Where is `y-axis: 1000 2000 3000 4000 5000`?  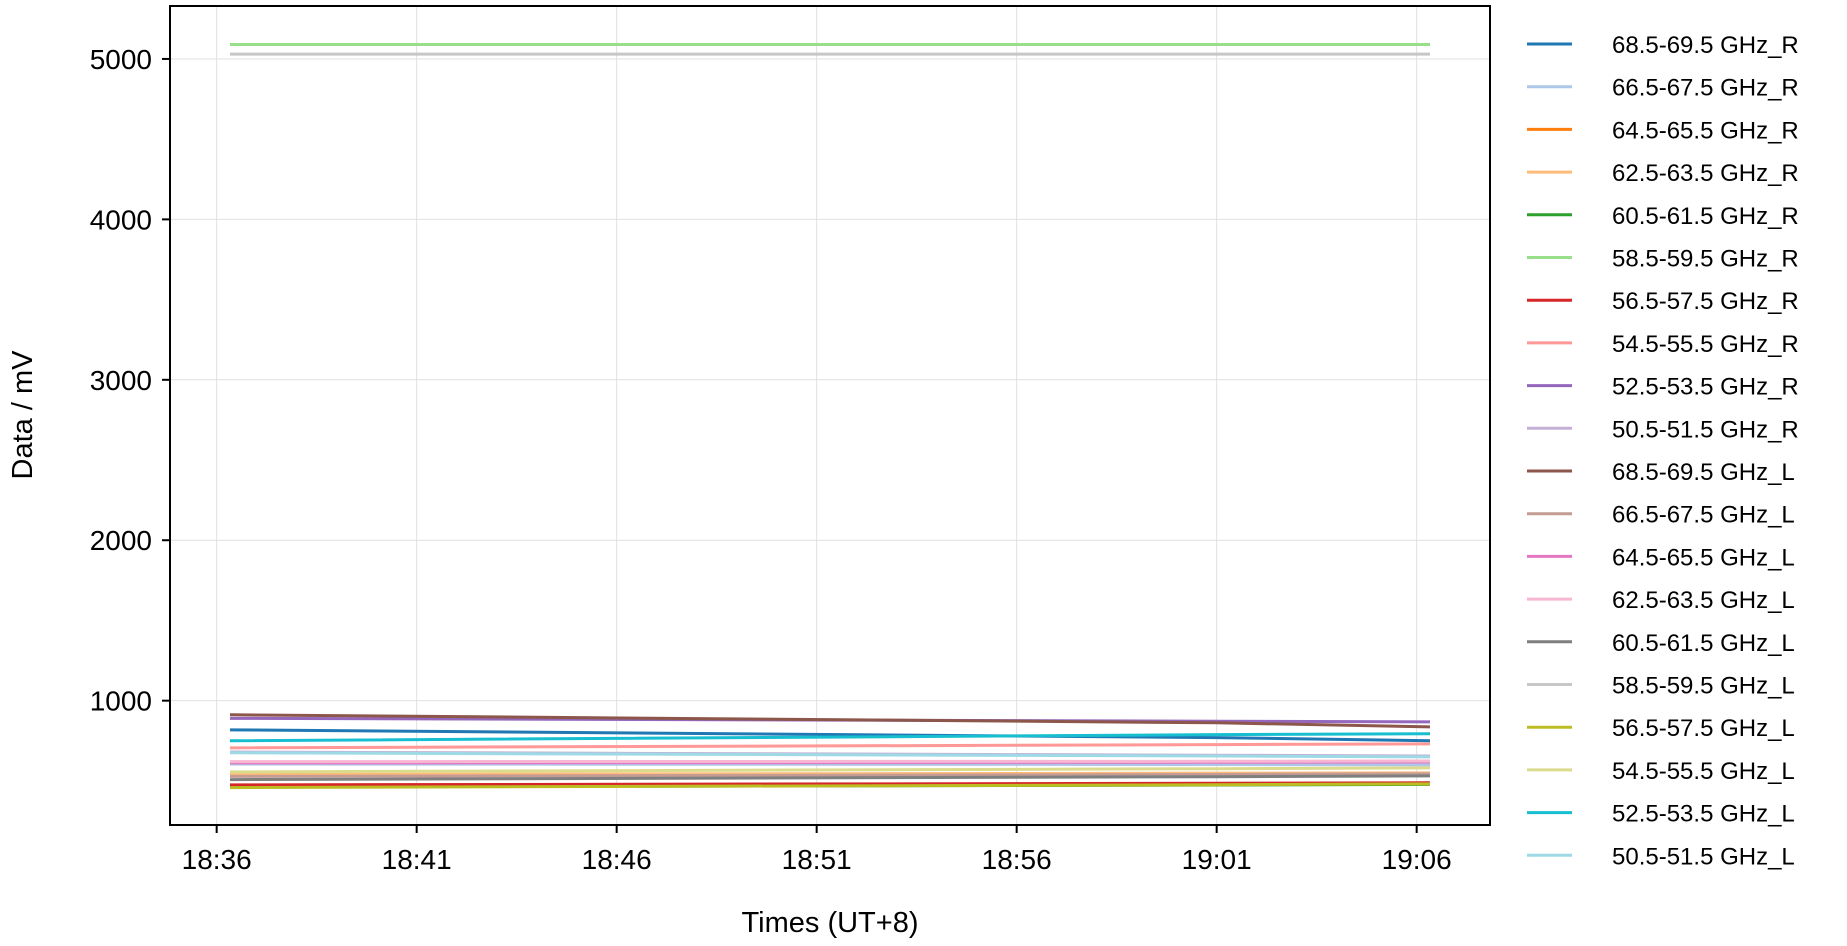
y-axis: 1000 2000 3000 4000 5000 is located at coordinates (130, 380).